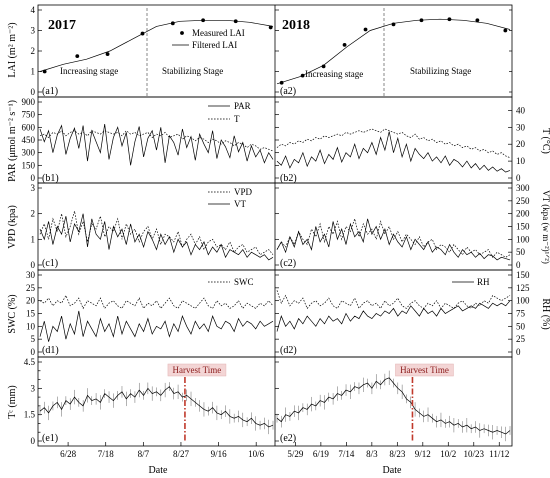 The width and height of the screenshot is (550, 478). Describe the element at coordinates (523, 214) in the screenshot. I see `y-tick-label-right: 200` at that location.